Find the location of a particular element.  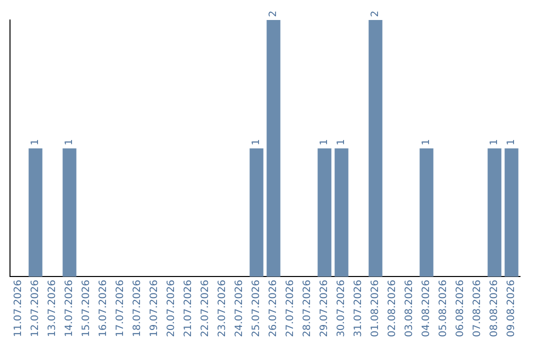

x-tick-label: 20.07.2026 is located at coordinates (172, 309).